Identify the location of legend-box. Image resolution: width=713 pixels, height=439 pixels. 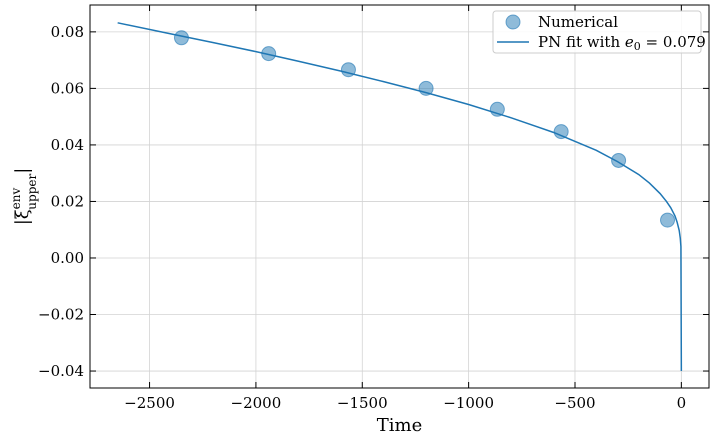
(597, 32).